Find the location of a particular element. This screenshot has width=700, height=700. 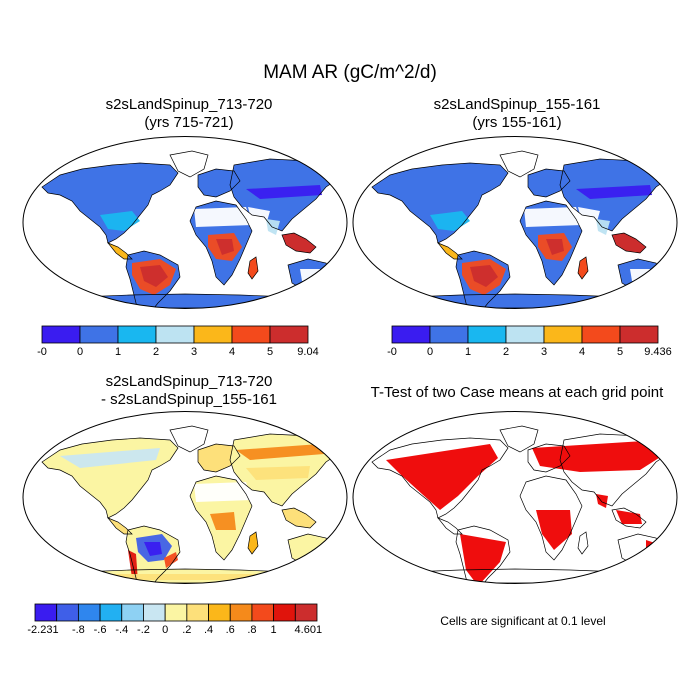

pattern-amazon-core-neg is located at coordinates (153, 549).